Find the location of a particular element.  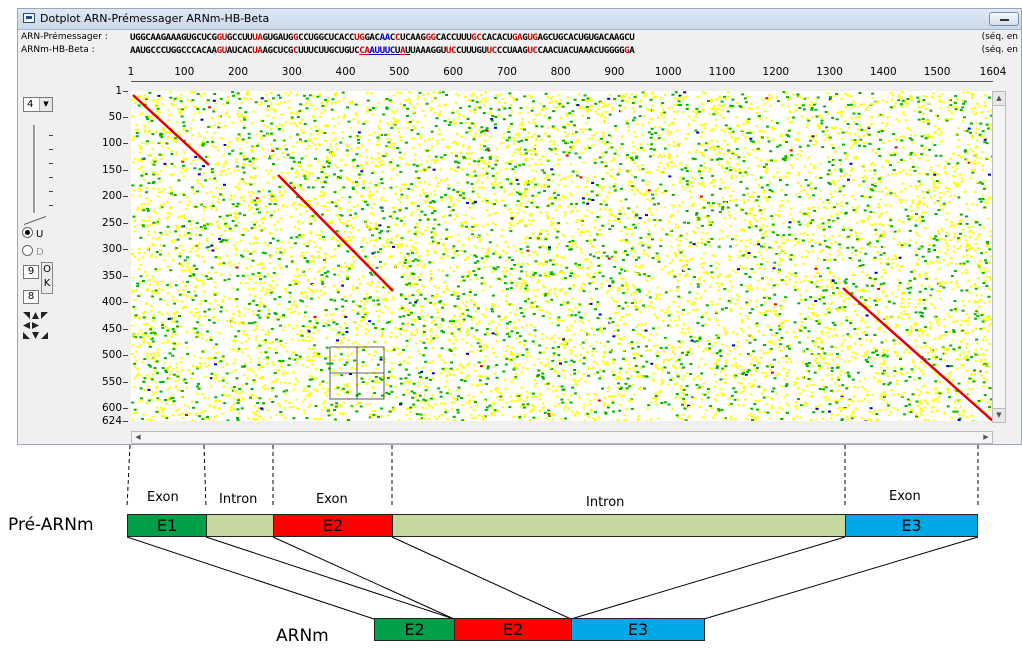

horizontal-scrollbar: ◀ ▶ is located at coordinates (562, 437).